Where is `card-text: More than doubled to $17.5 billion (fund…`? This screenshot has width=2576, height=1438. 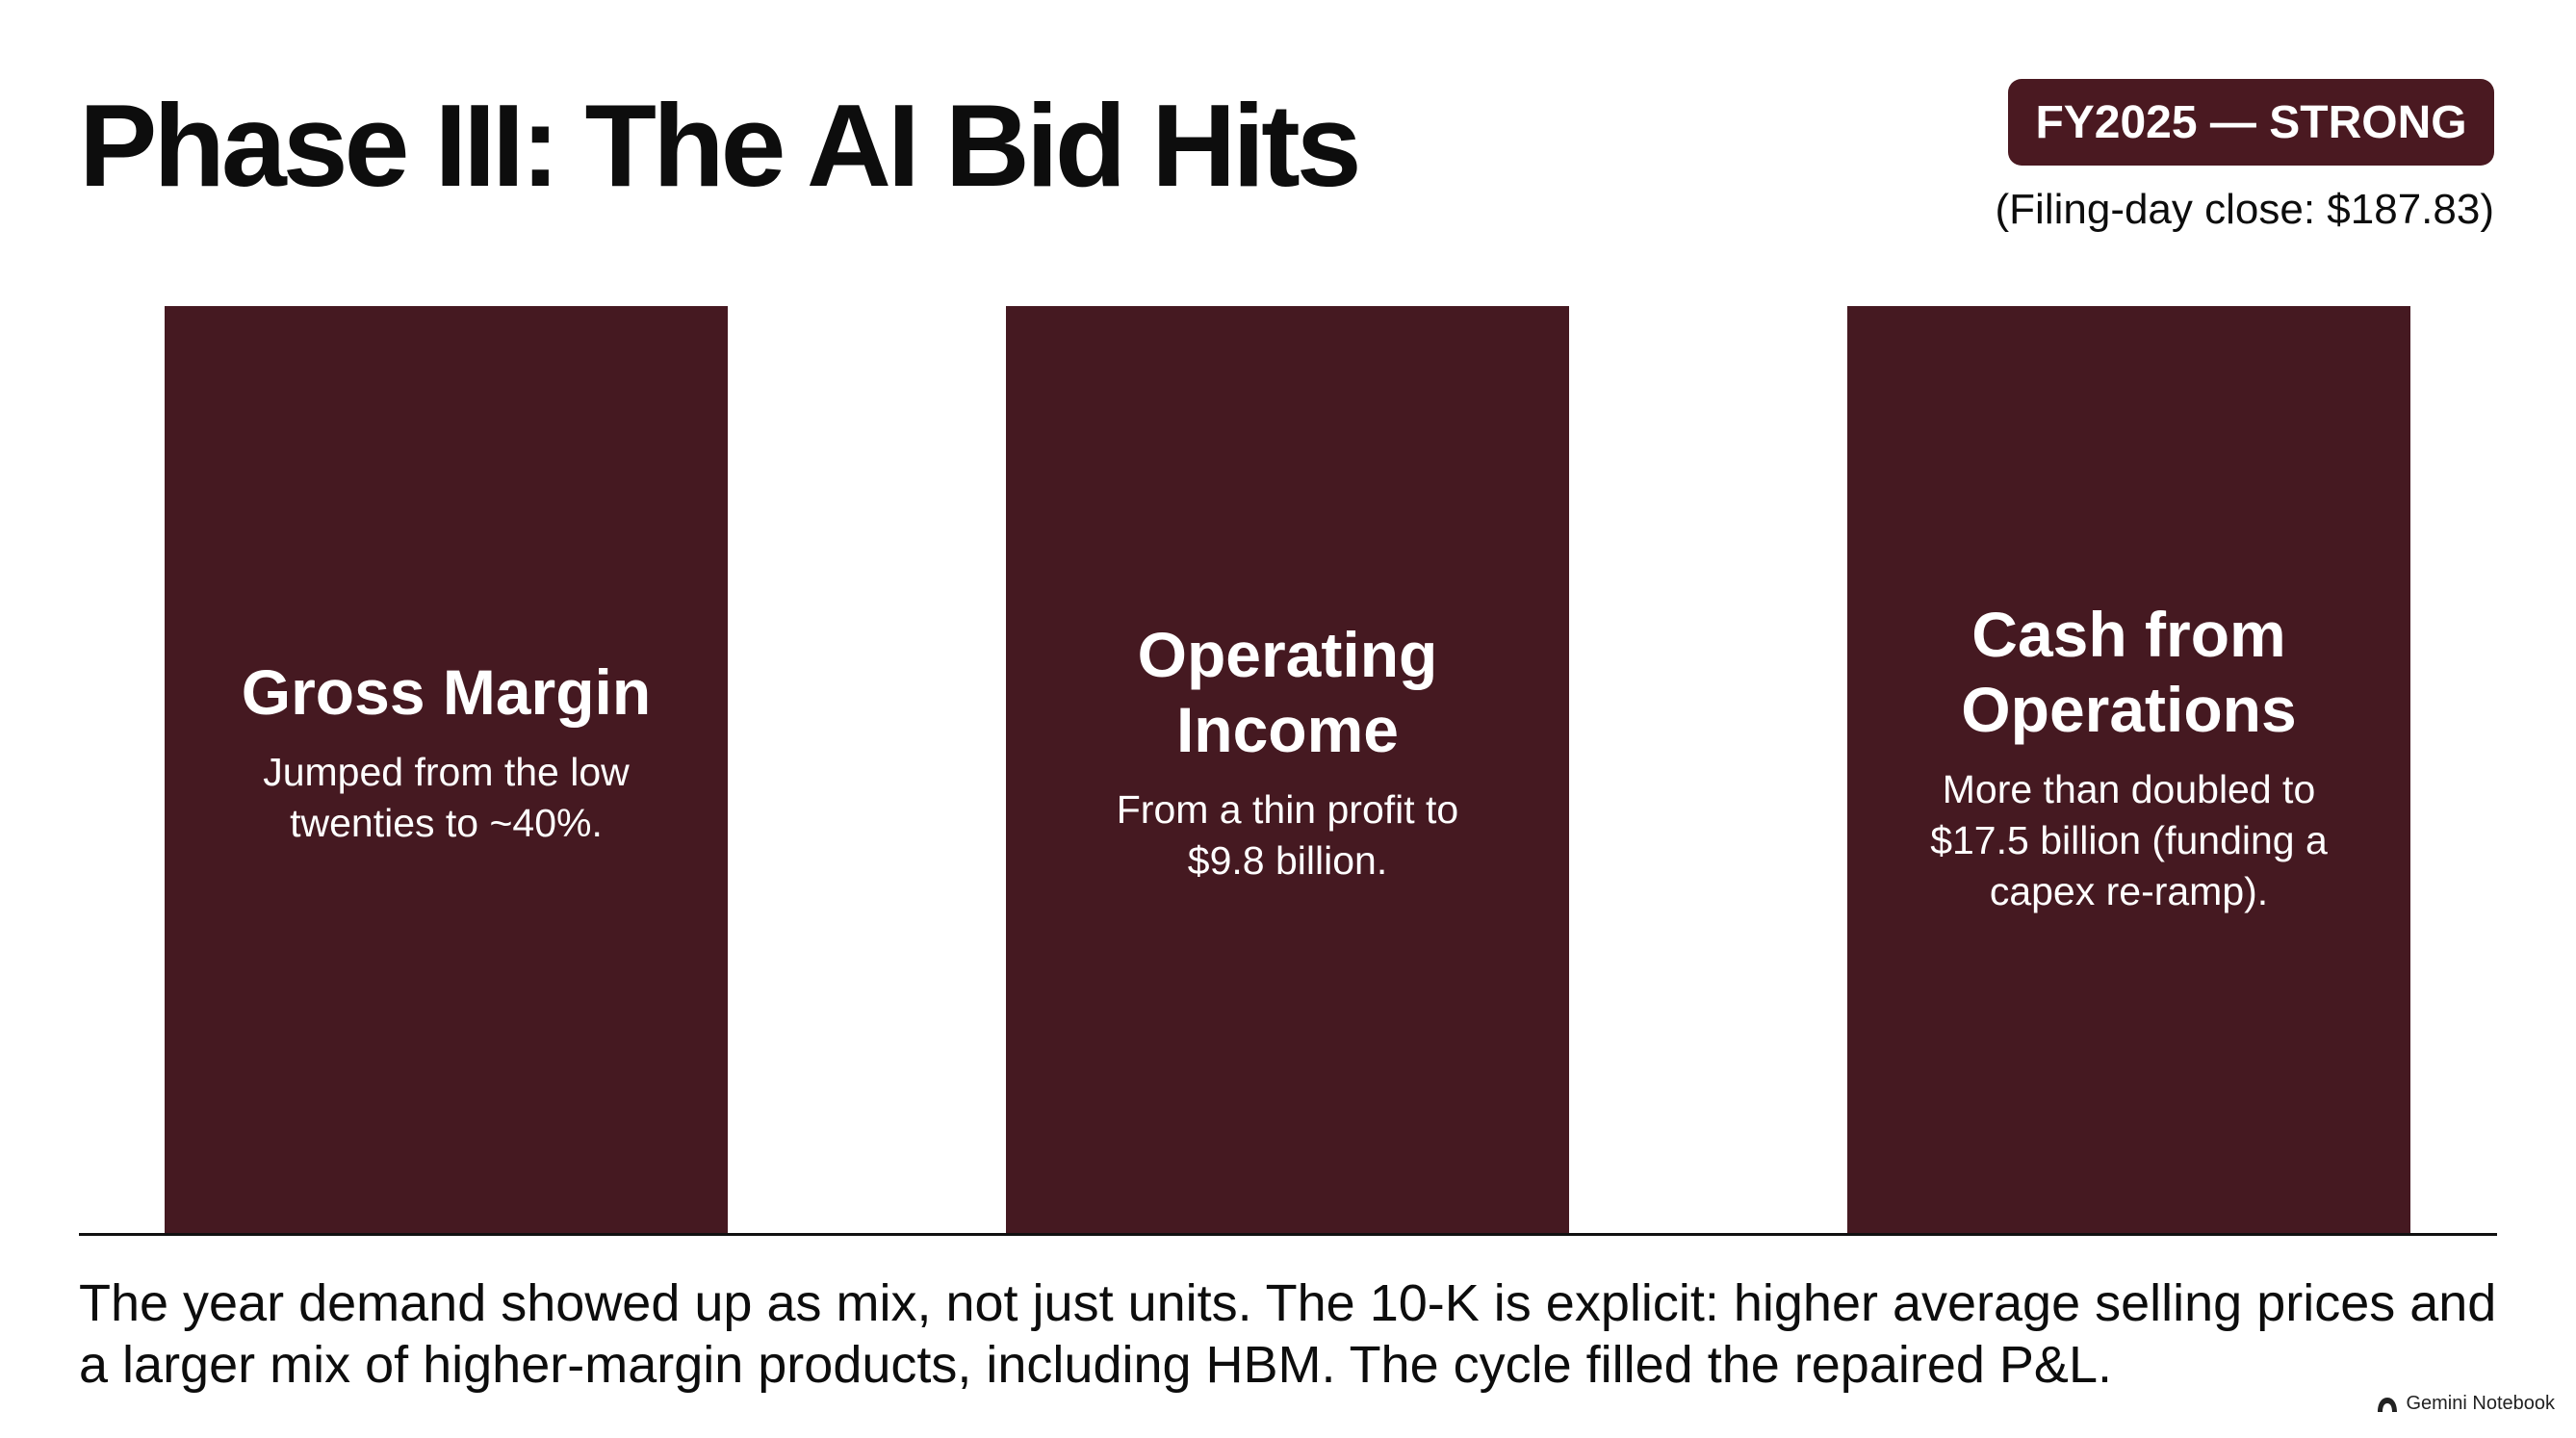 card-text: More than doubled to $17.5 billion (fund… is located at coordinates (2129, 840).